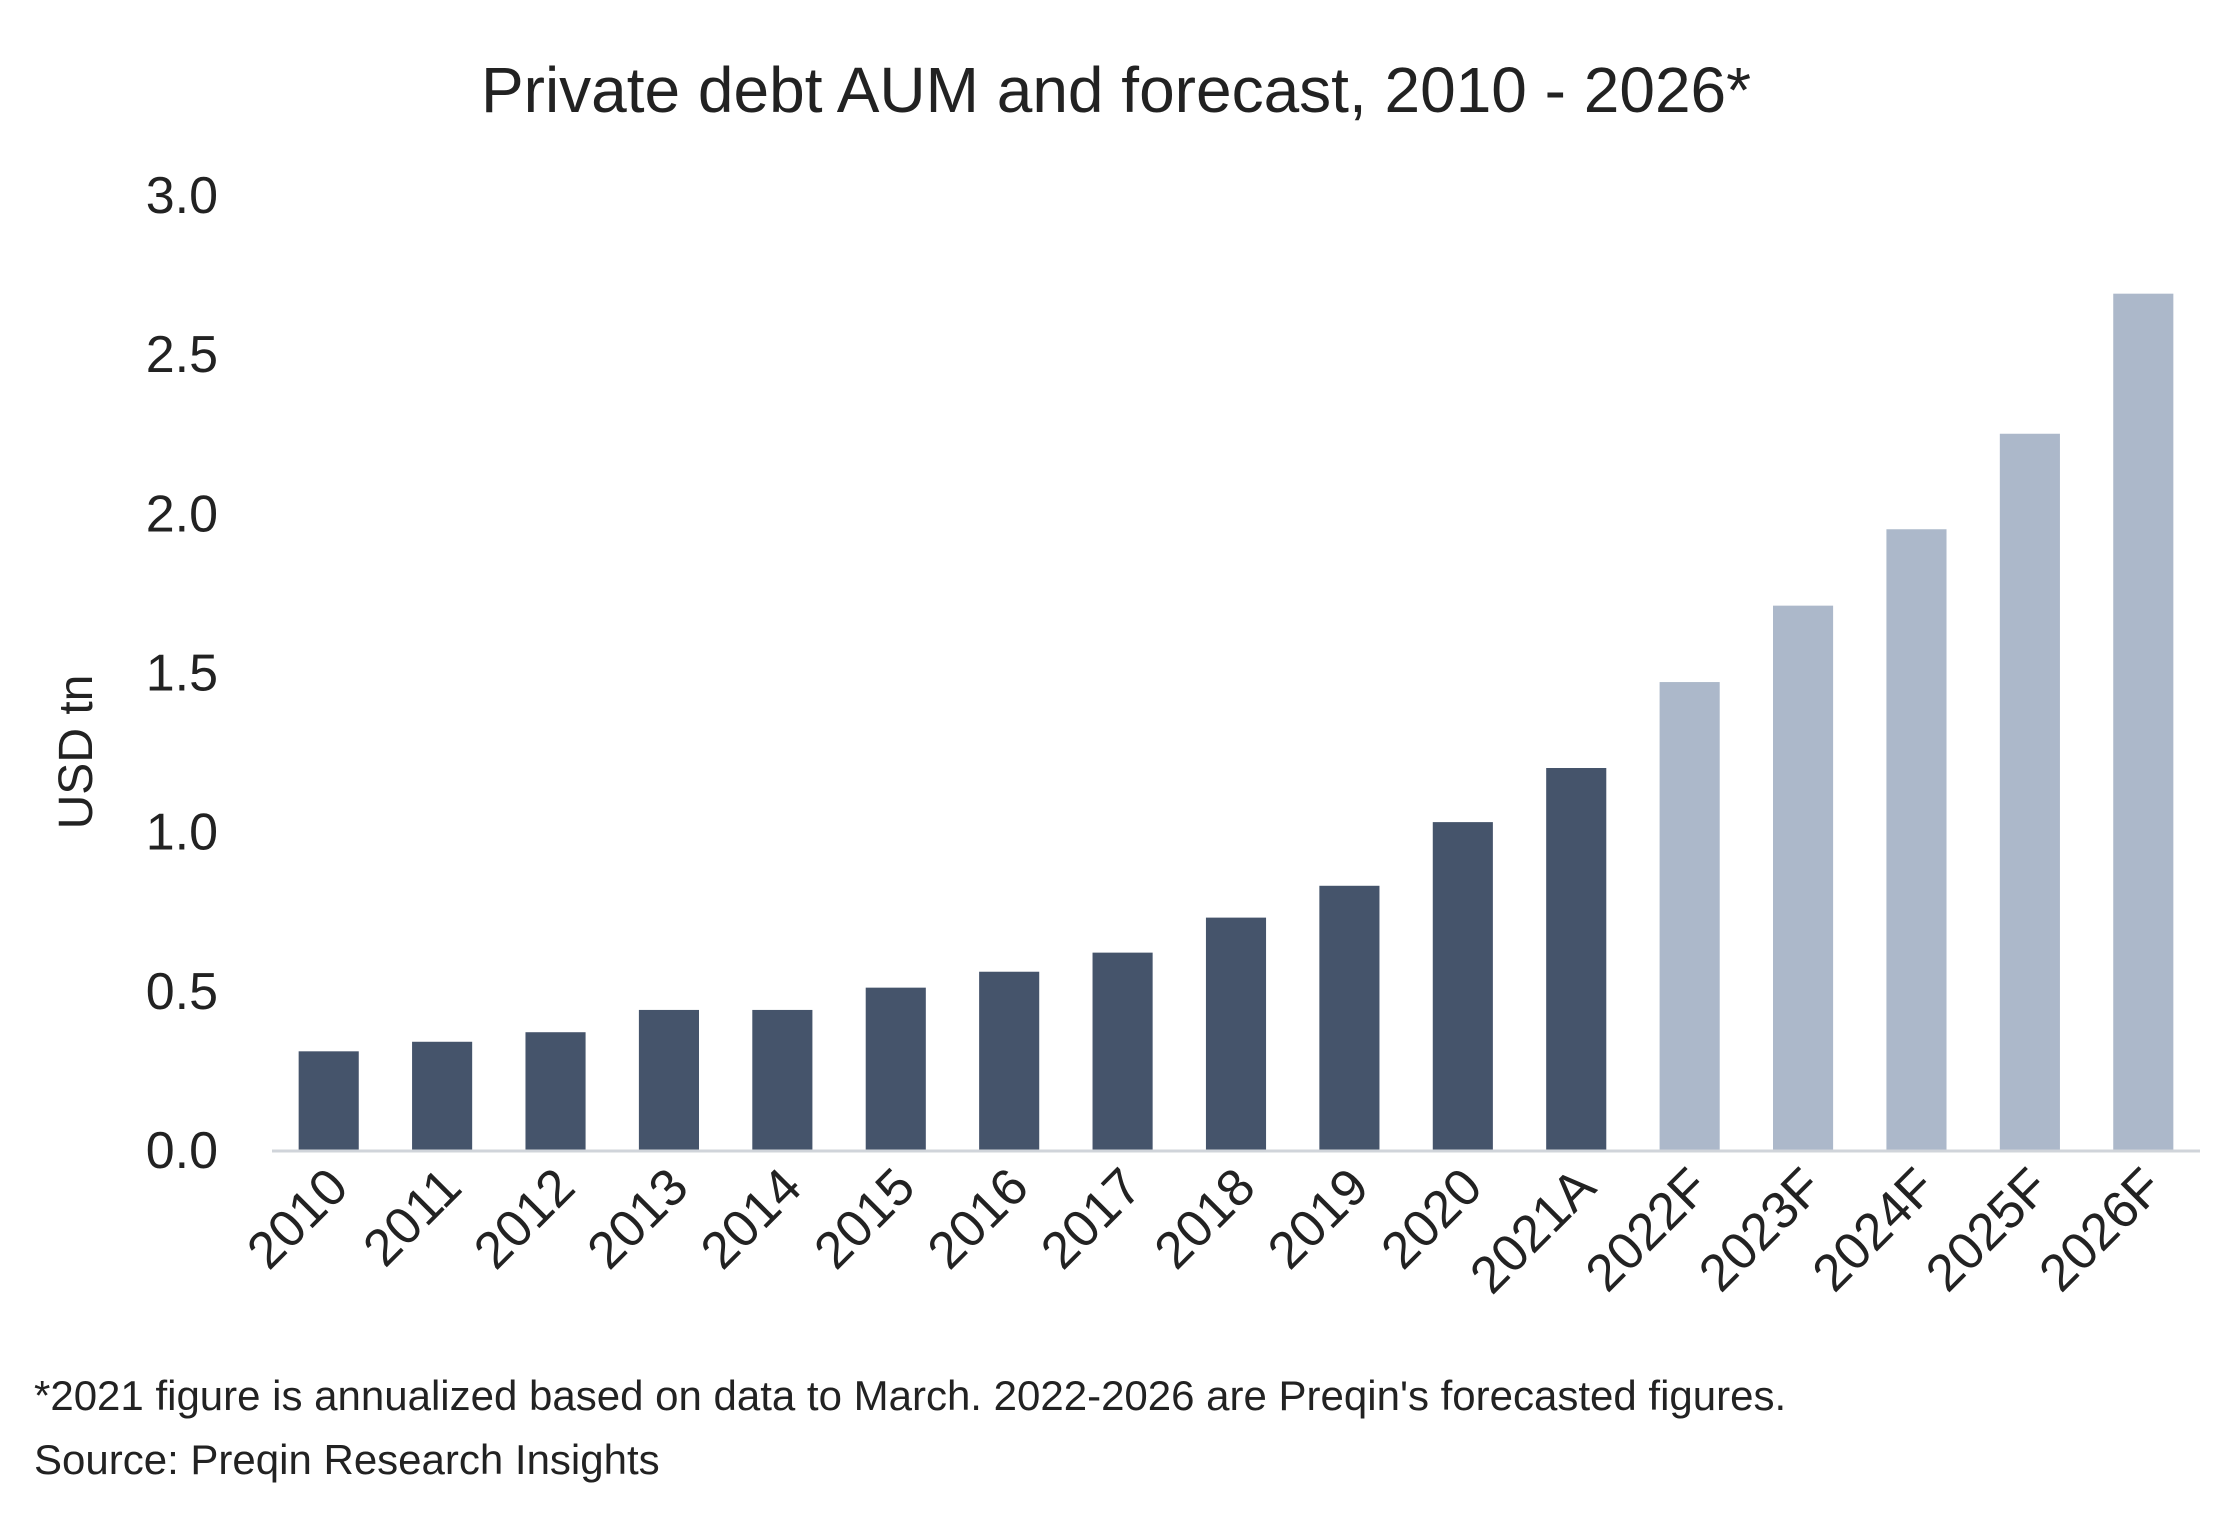  What do you see at coordinates (1760, 1229) in the screenshot?
I see `x-tick-label: 2023F` at bounding box center [1760, 1229].